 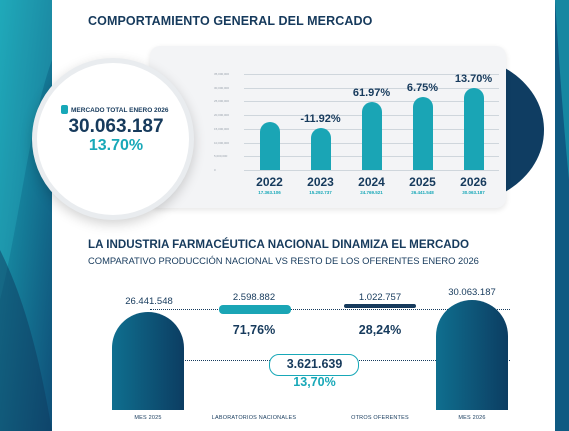 I want to click on market-total-badge, so click(x=113, y=139).